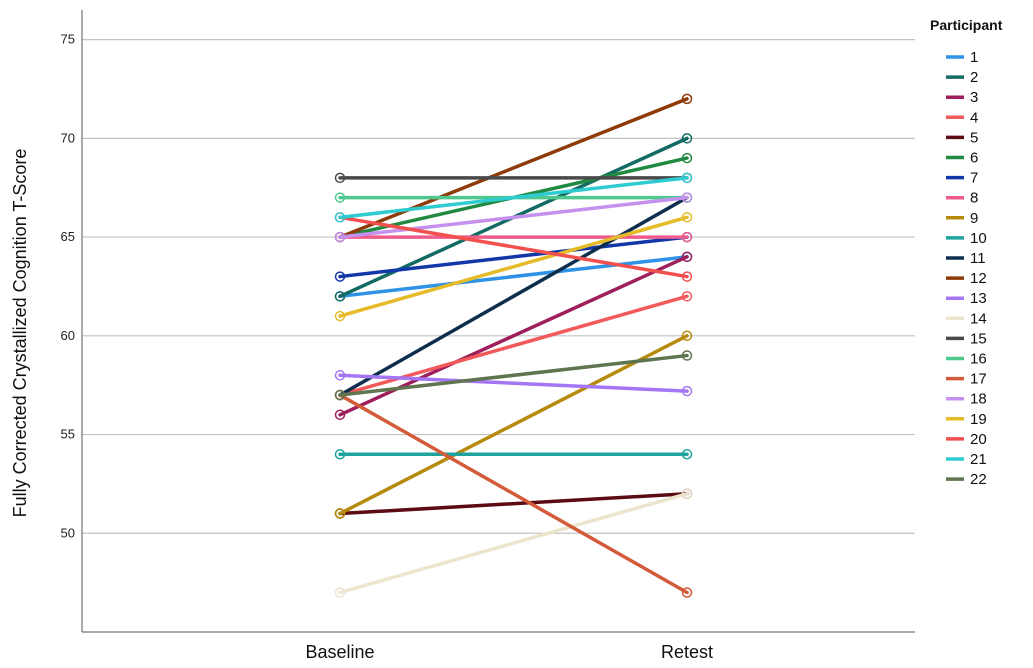  What do you see at coordinates (68, 236) in the screenshot?
I see `y-tick-label: 65` at bounding box center [68, 236].